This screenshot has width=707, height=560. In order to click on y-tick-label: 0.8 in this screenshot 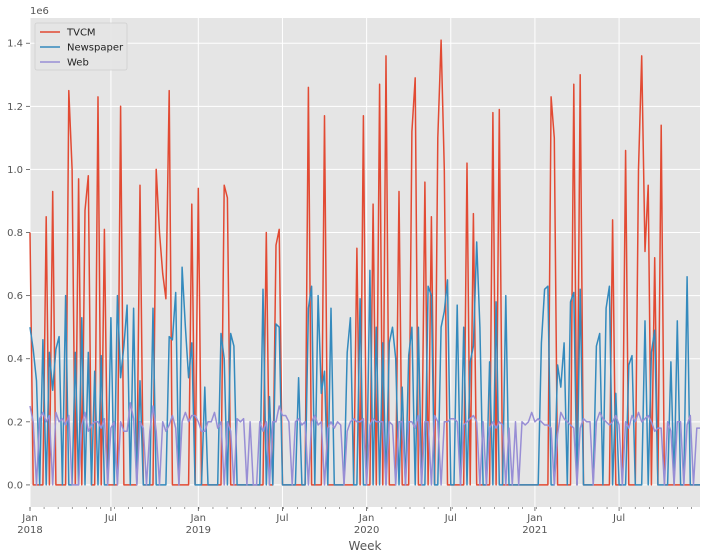, I will do `click(15, 233)`.